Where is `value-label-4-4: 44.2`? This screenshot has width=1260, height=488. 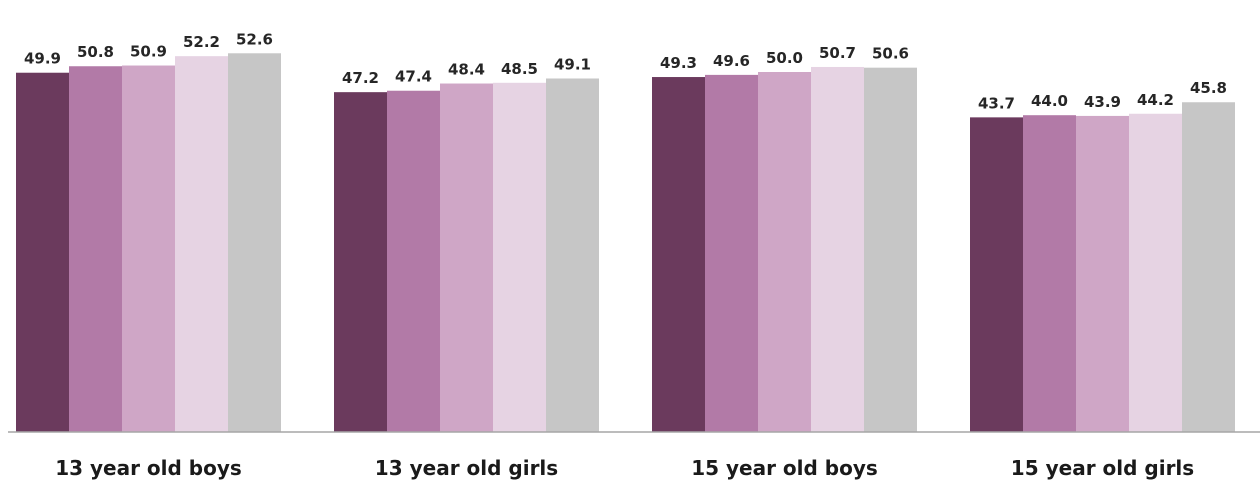 value-label-4-4: 44.2 is located at coordinates (1155, 100).